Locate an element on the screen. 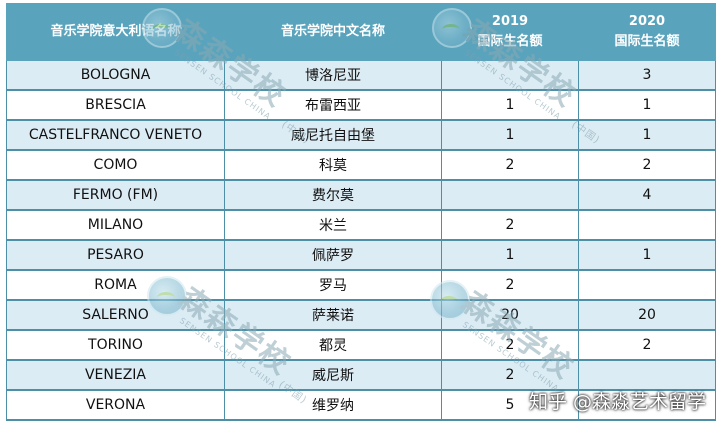  cell-chinese-name: 威尼斯 is located at coordinates (333, 375).